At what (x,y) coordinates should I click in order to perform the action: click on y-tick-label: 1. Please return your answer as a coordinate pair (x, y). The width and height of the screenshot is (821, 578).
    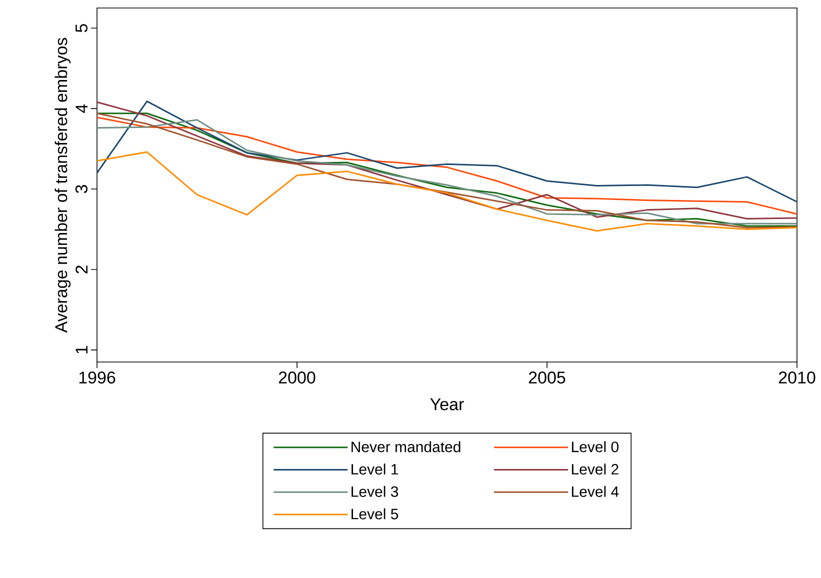
    Looking at the image, I should click on (82, 350).